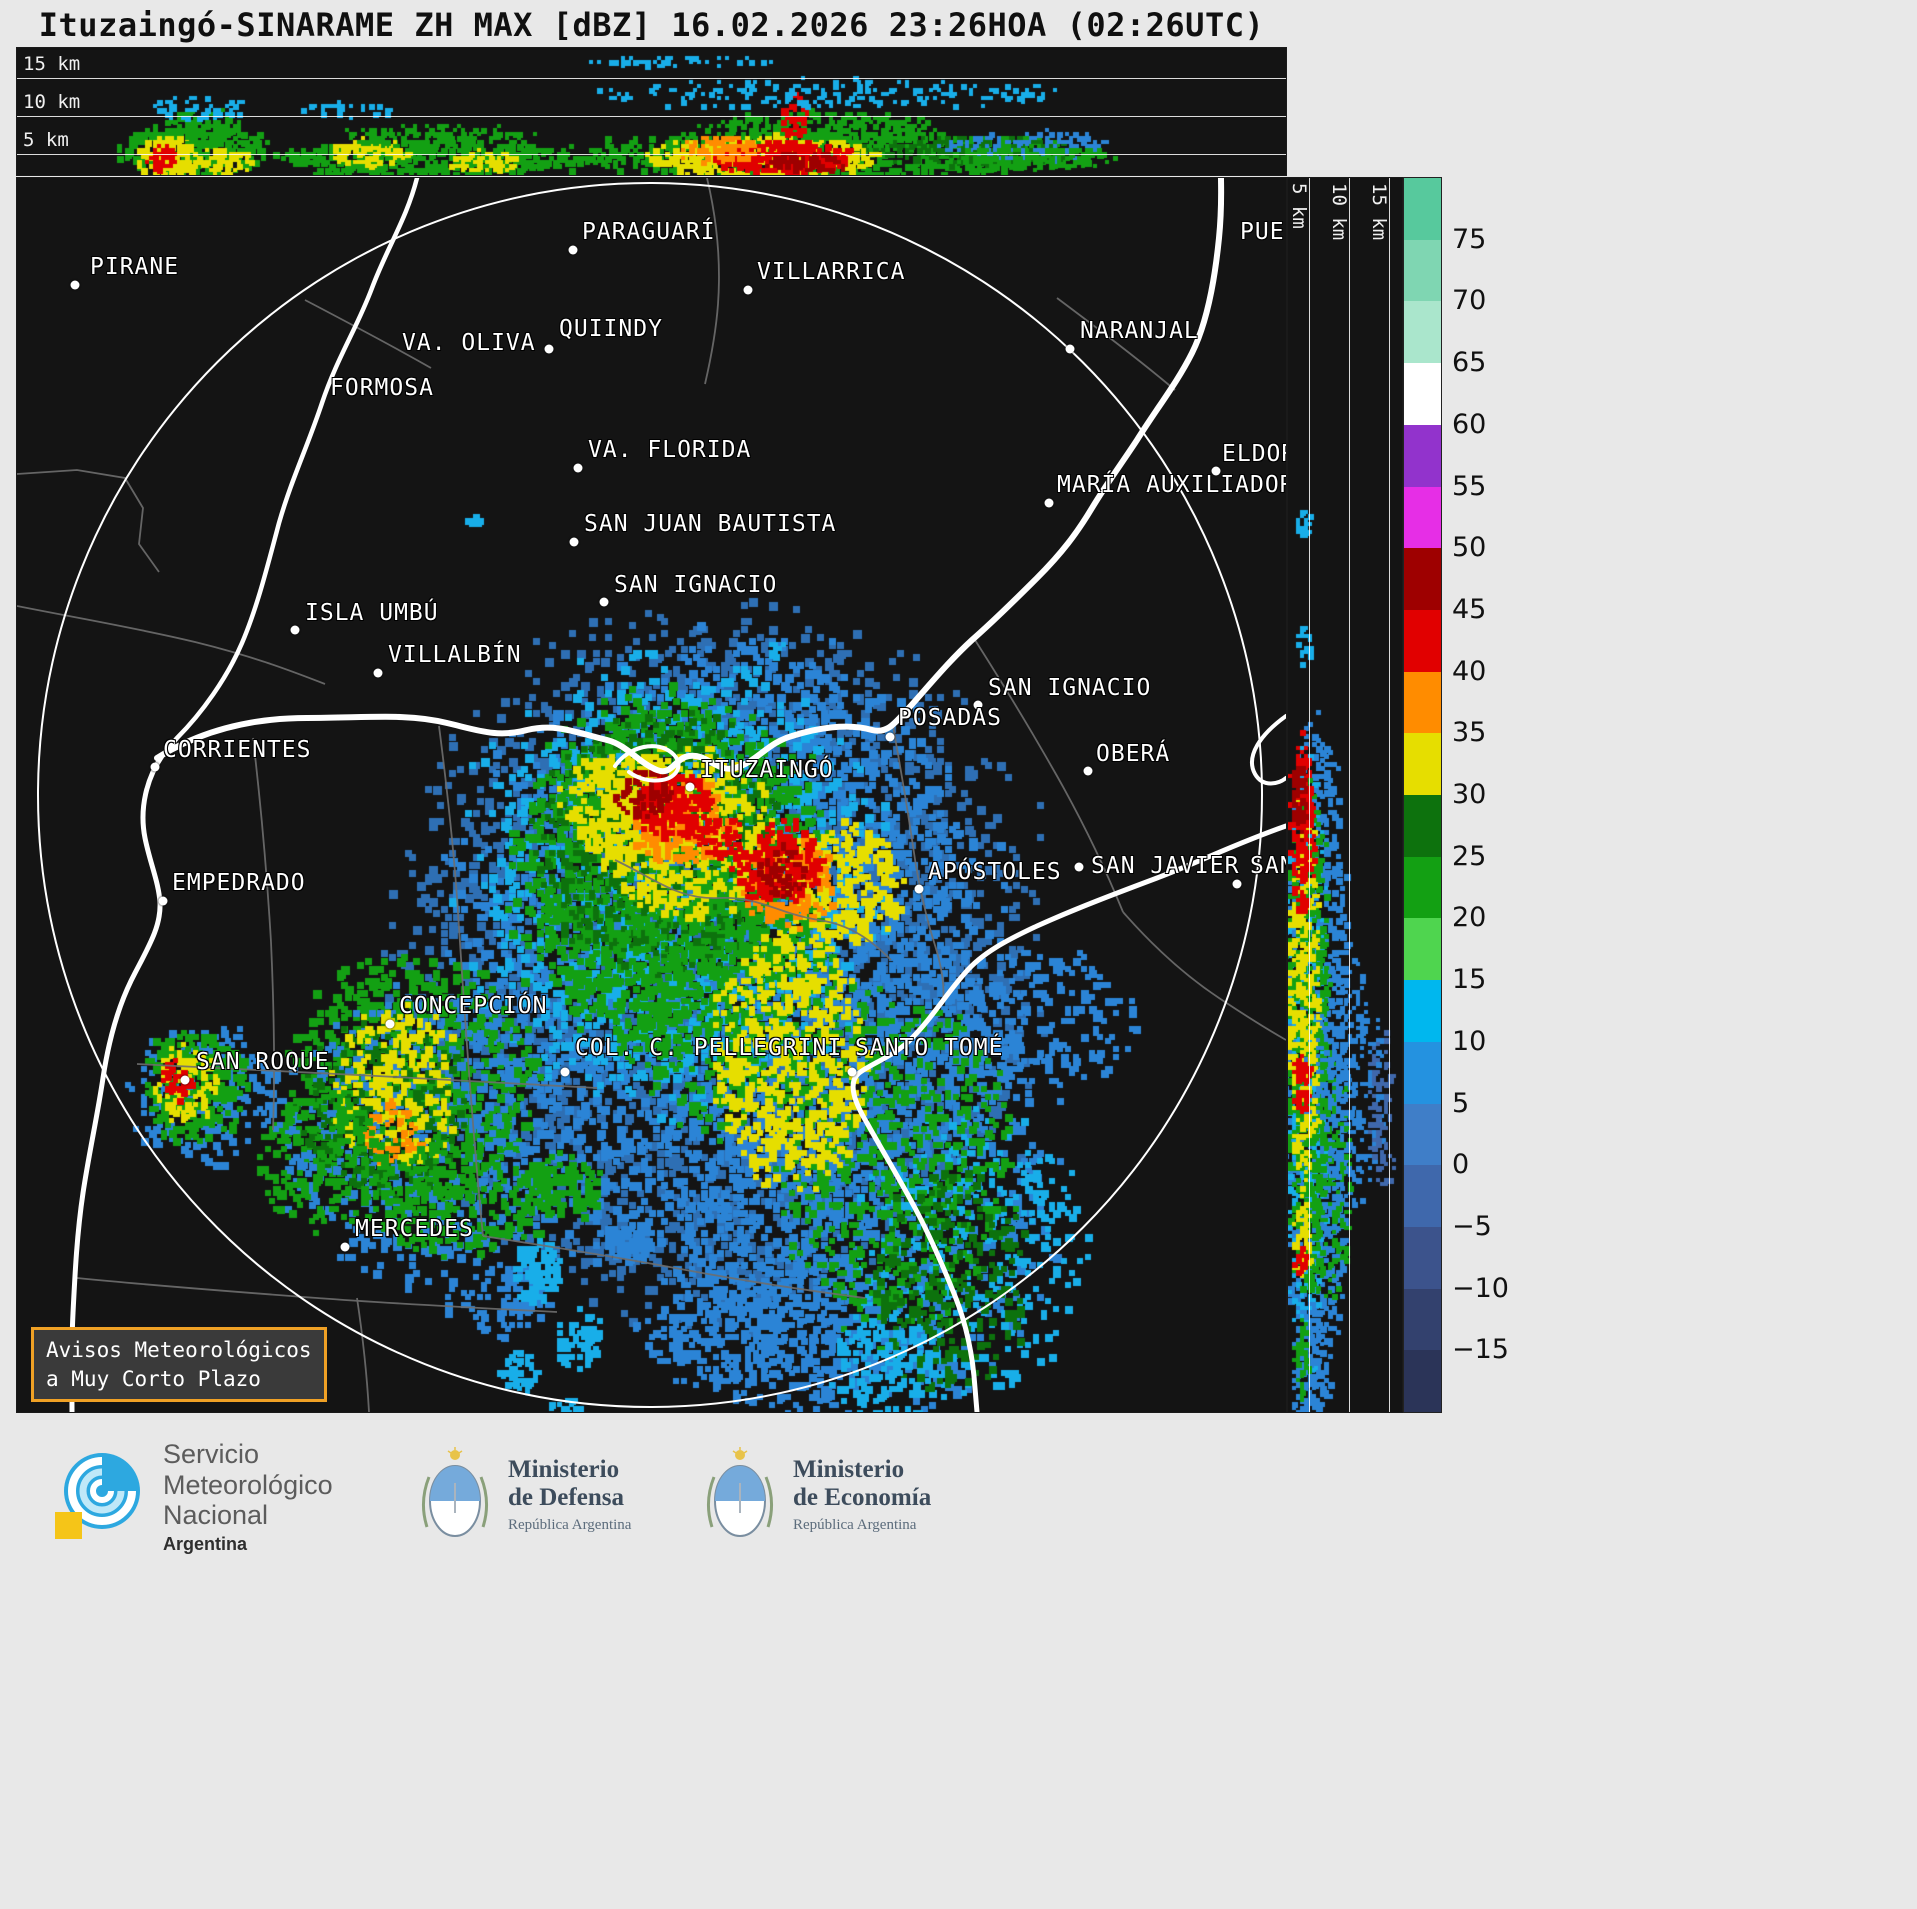 The height and width of the screenshot is (1909, 1917). I want to click on colorbar-tick: 5, so click(1461, 1103).